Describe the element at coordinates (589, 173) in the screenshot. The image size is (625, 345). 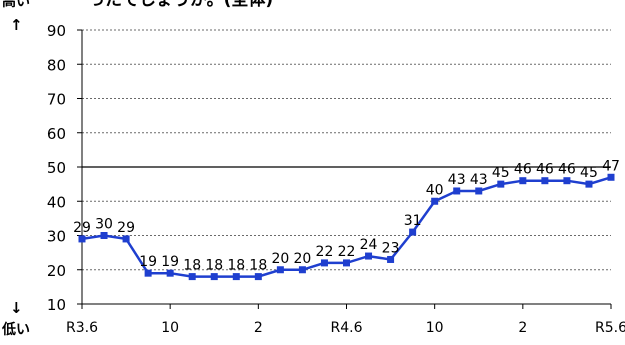
I see `data-label-23: 45` at that location.